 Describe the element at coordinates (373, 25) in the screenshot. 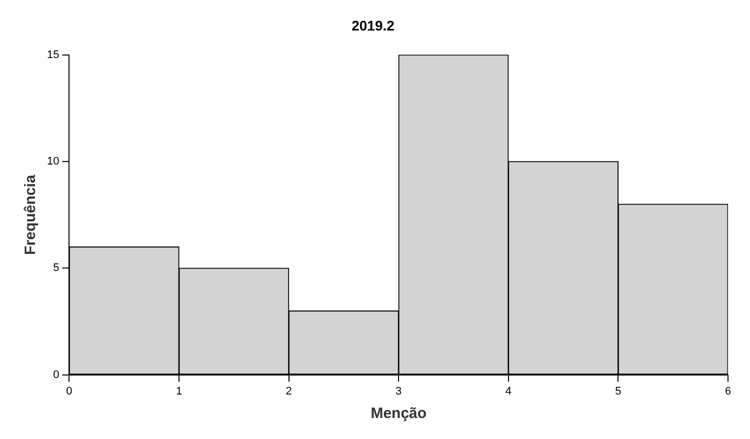

I see `chart-title: 2019.2` at that location.